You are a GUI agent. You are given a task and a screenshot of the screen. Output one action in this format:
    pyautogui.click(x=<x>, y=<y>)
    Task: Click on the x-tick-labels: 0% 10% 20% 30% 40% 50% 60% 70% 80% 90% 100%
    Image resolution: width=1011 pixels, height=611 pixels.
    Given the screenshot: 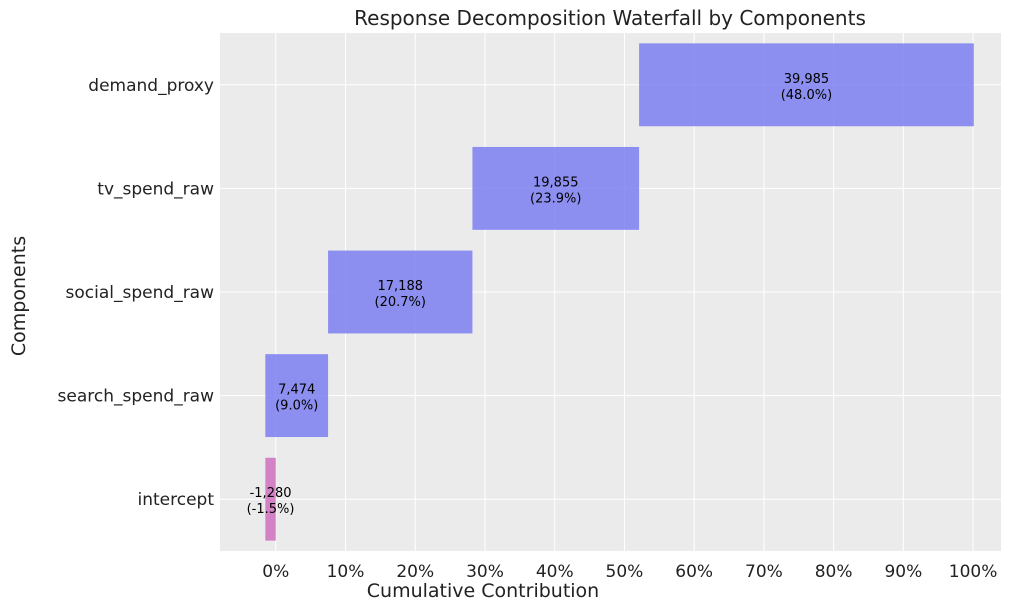 What is the action you would take?
    pyautogui.click(x=629, y=572)
    